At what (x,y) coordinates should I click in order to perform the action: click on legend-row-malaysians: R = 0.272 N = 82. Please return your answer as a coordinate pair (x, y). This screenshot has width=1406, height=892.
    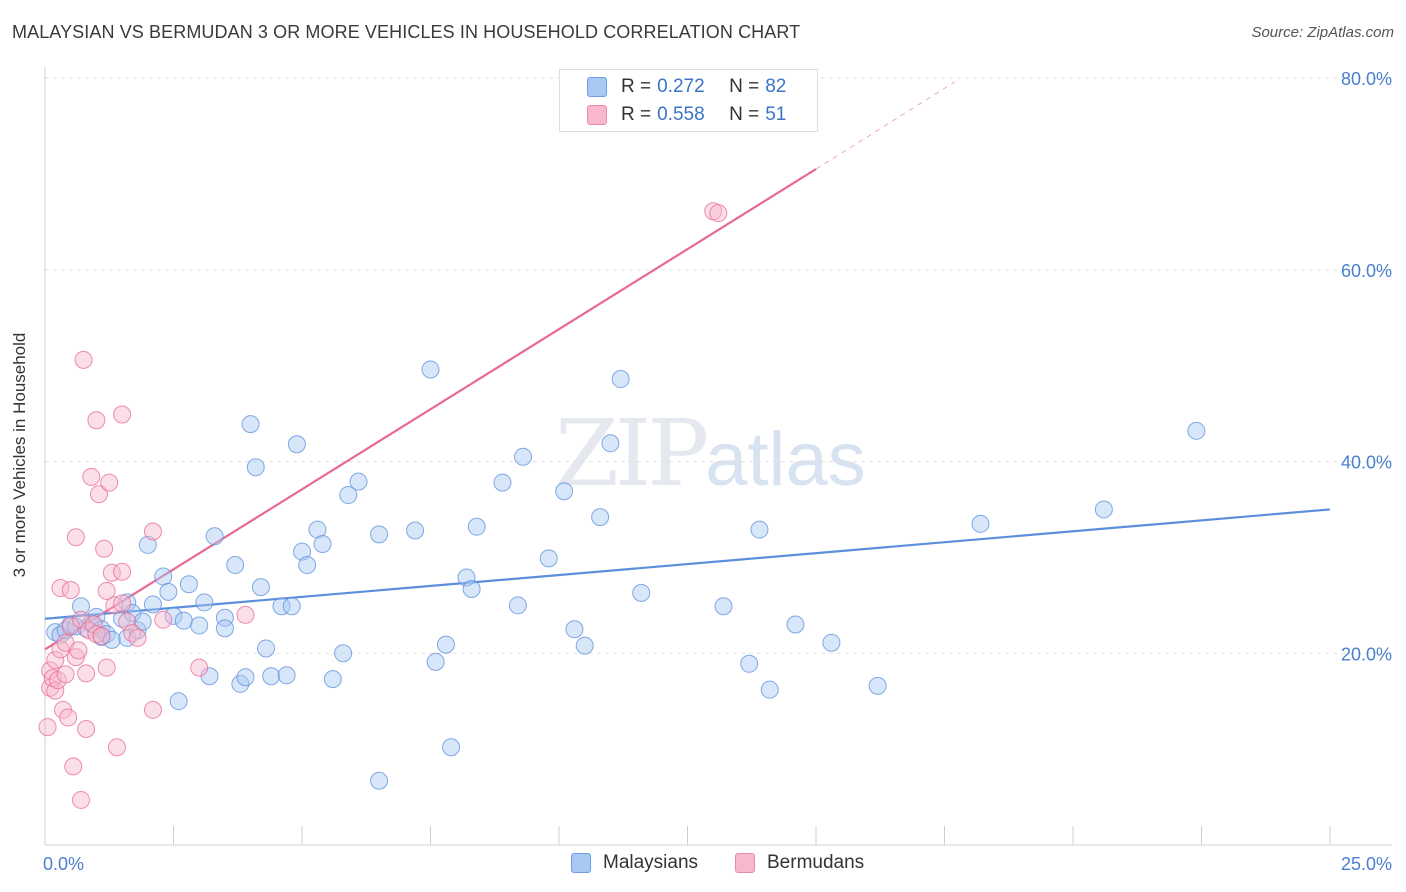
    Looking at the image, I should click on (673, 87).